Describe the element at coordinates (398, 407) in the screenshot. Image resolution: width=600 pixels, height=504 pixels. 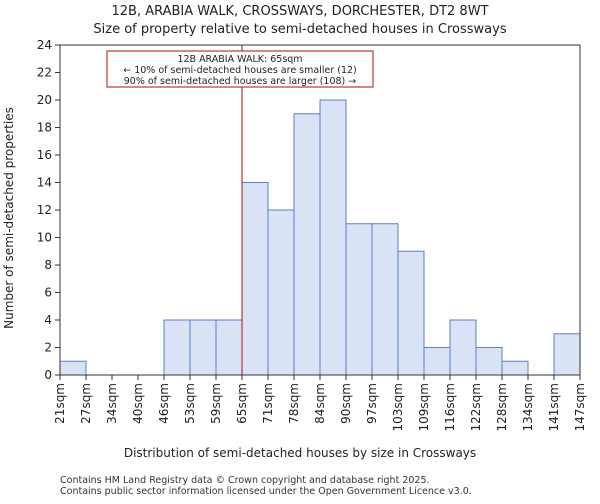
I see `x-tick-label: 103sqm` at that location.